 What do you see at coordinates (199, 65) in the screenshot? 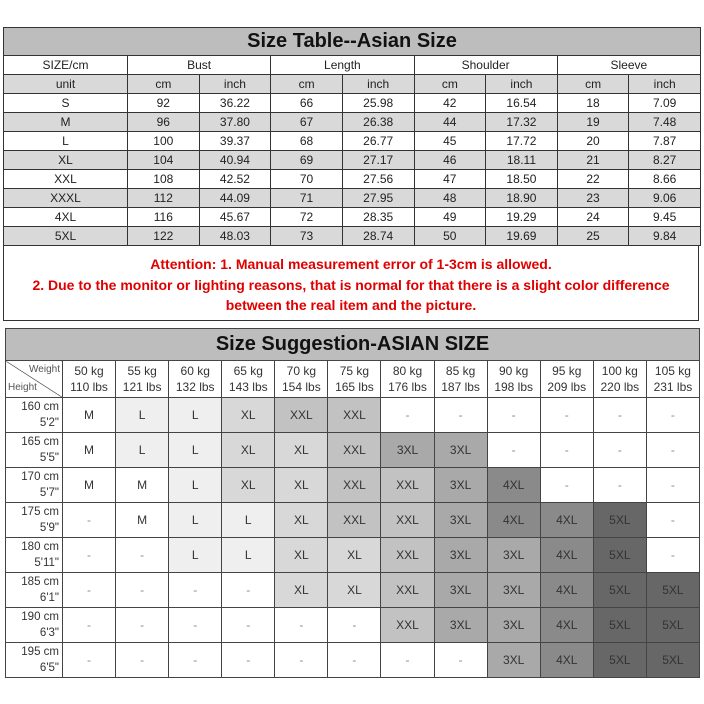
I see `column-header: Bust` at bounding box center [199, 65].